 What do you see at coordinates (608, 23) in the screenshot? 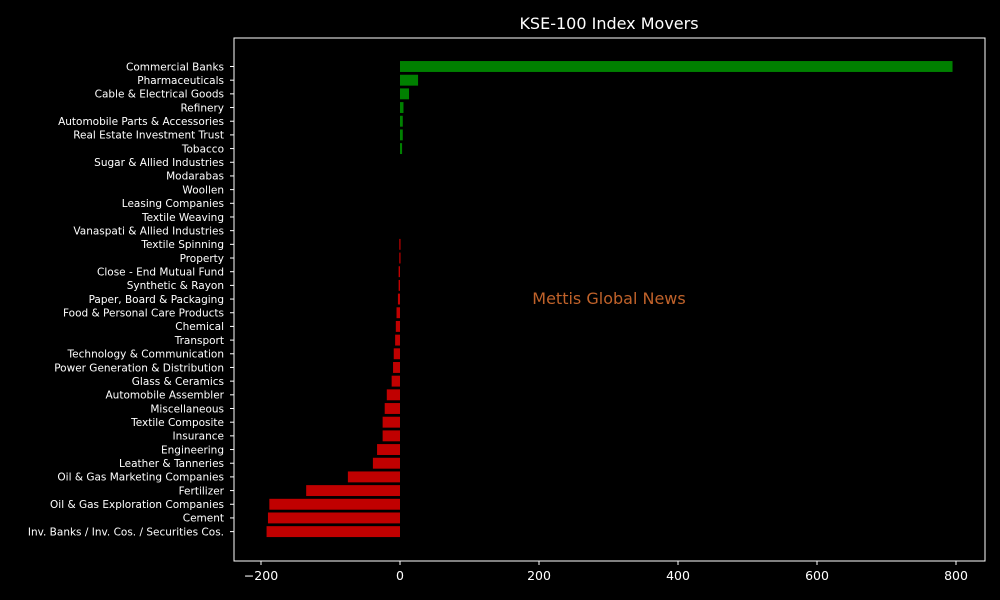
I see `chart-title: KSE-100 Index Movers` at bounding box center [608, 23].